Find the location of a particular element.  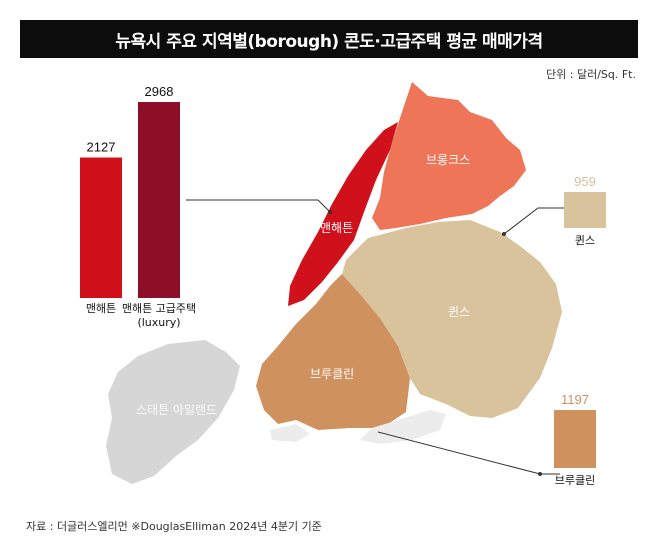

bar-category-label-2-0: 퀸스 is located at coordinates (585, 240).